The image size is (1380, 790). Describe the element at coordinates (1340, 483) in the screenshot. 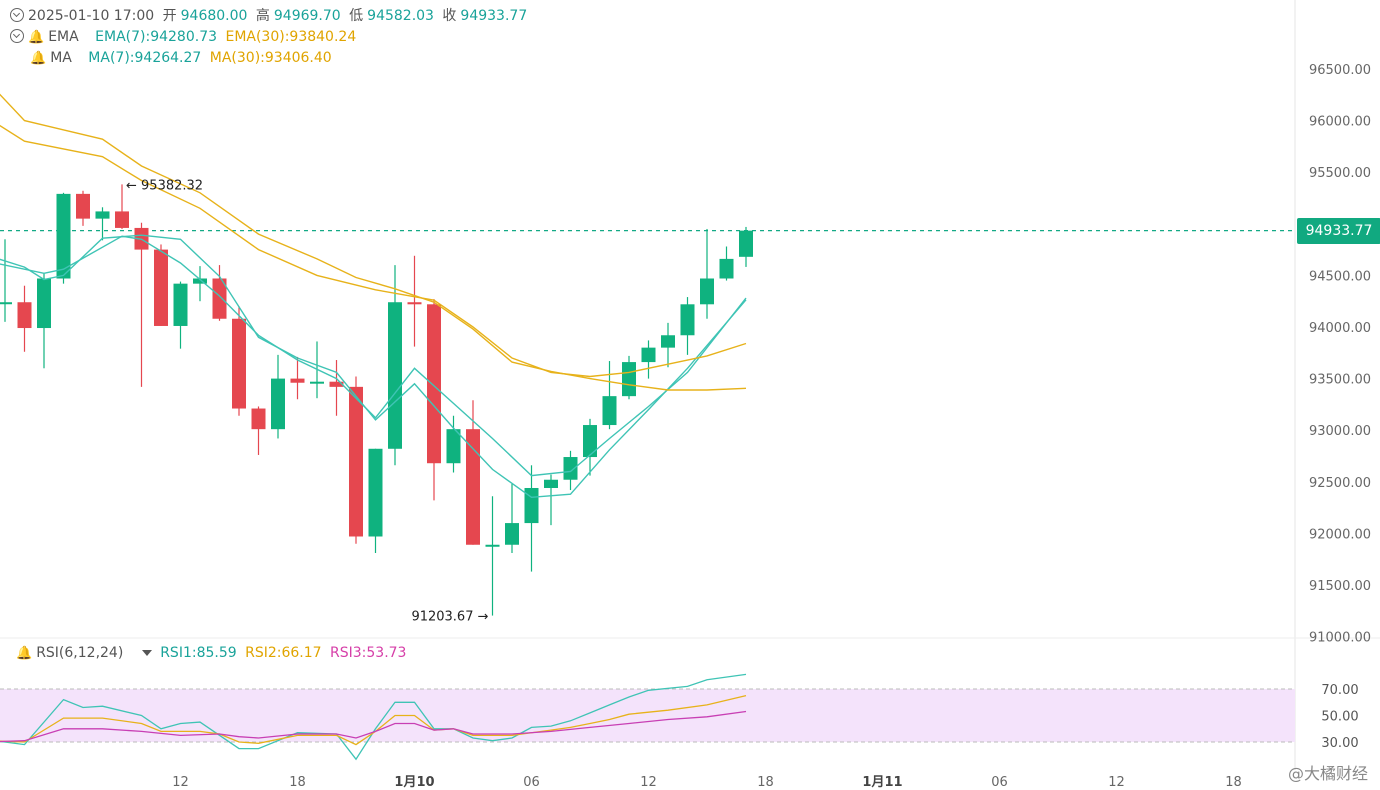

I see `price-tick-label: 92500.00` at that location.